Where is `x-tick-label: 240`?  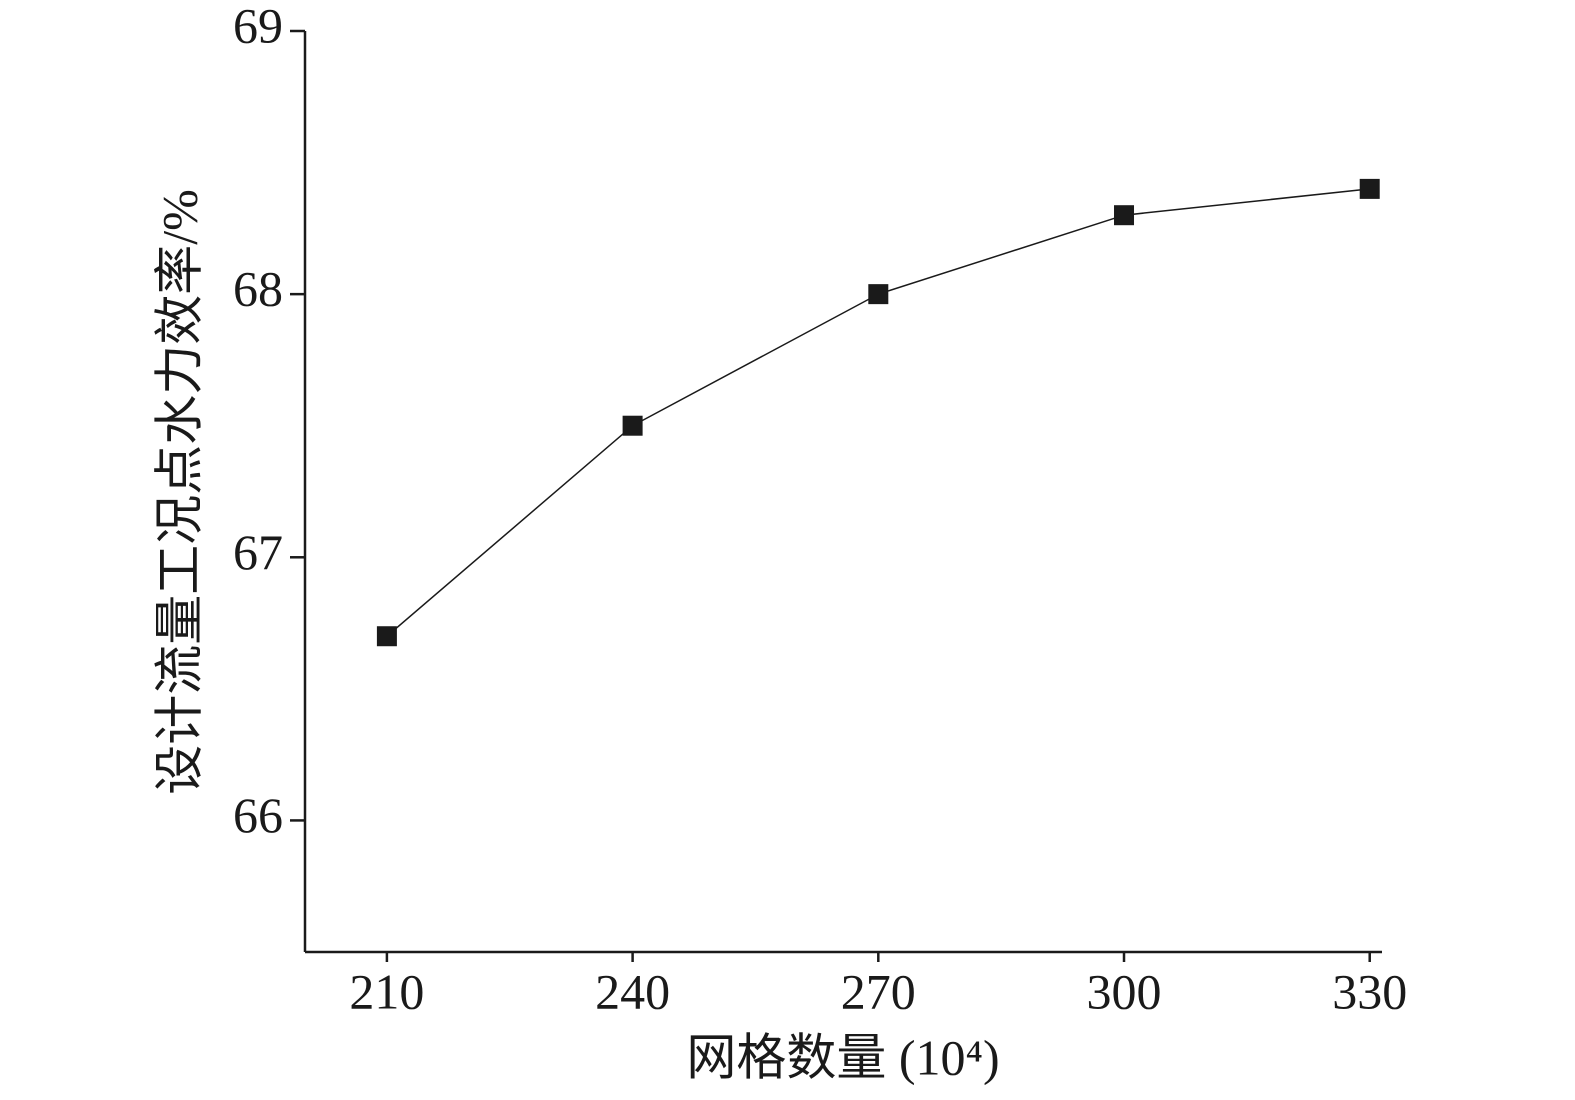
x-tick-label: 240 is located at coordinates (632, 991).